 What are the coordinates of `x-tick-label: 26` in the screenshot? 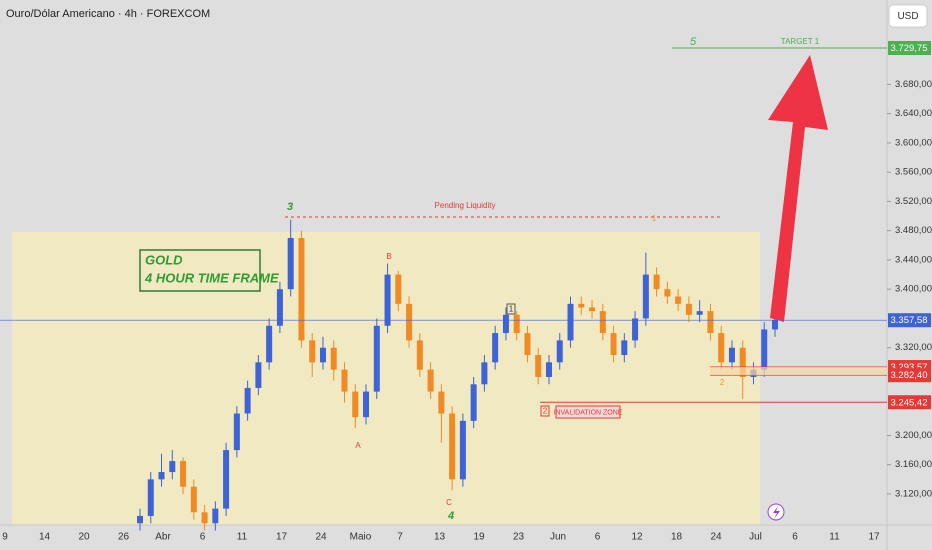 It's located at (124, 537).